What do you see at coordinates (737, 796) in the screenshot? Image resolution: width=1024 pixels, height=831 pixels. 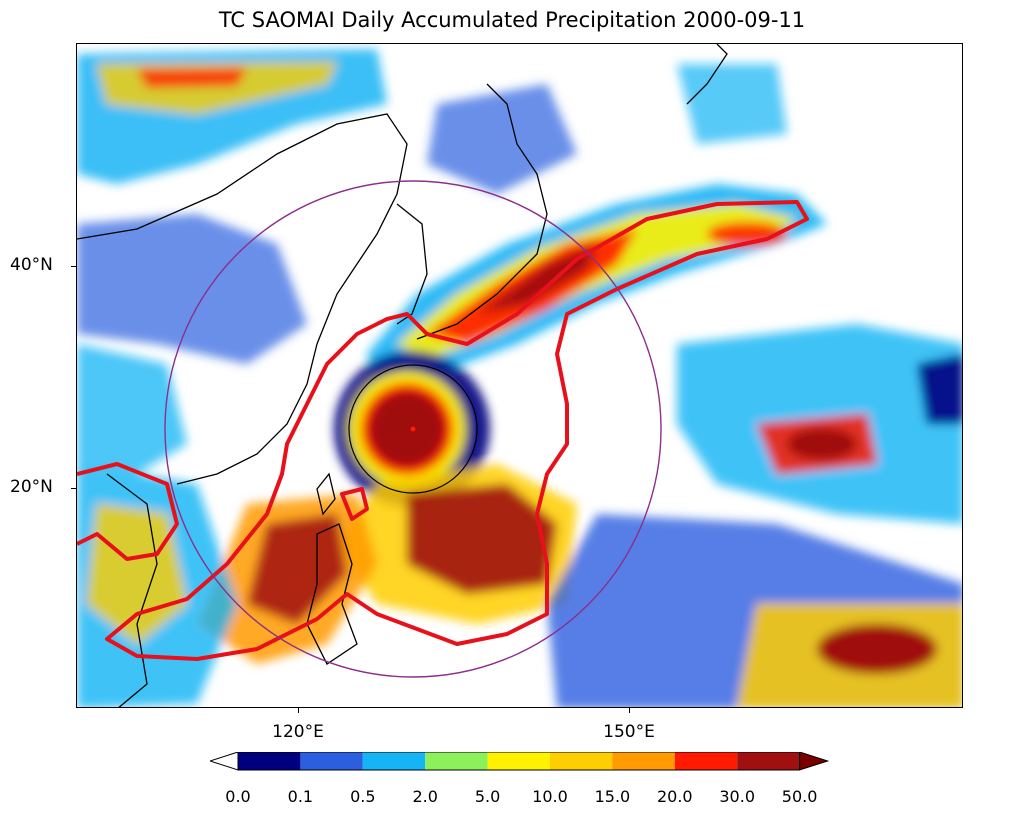 I see `colorbar-tick-label: 30.0` at bounding box center [737, 796].